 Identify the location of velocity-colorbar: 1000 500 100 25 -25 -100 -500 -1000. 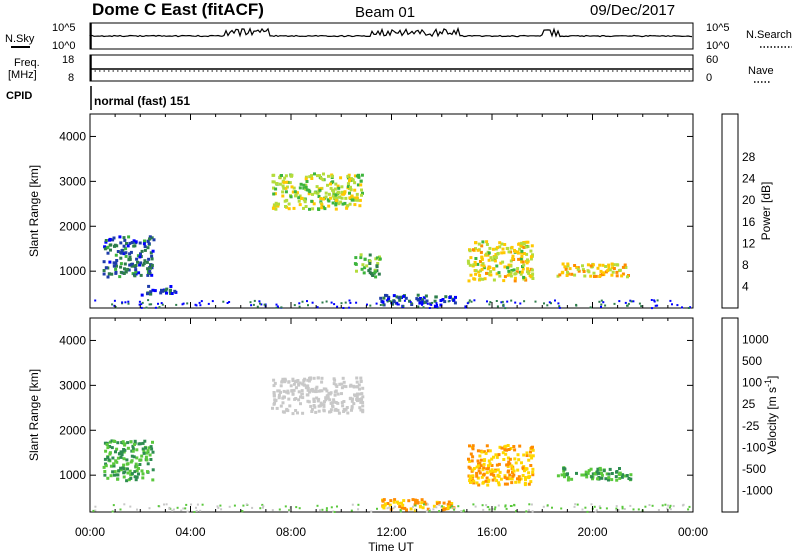
(747, 415).